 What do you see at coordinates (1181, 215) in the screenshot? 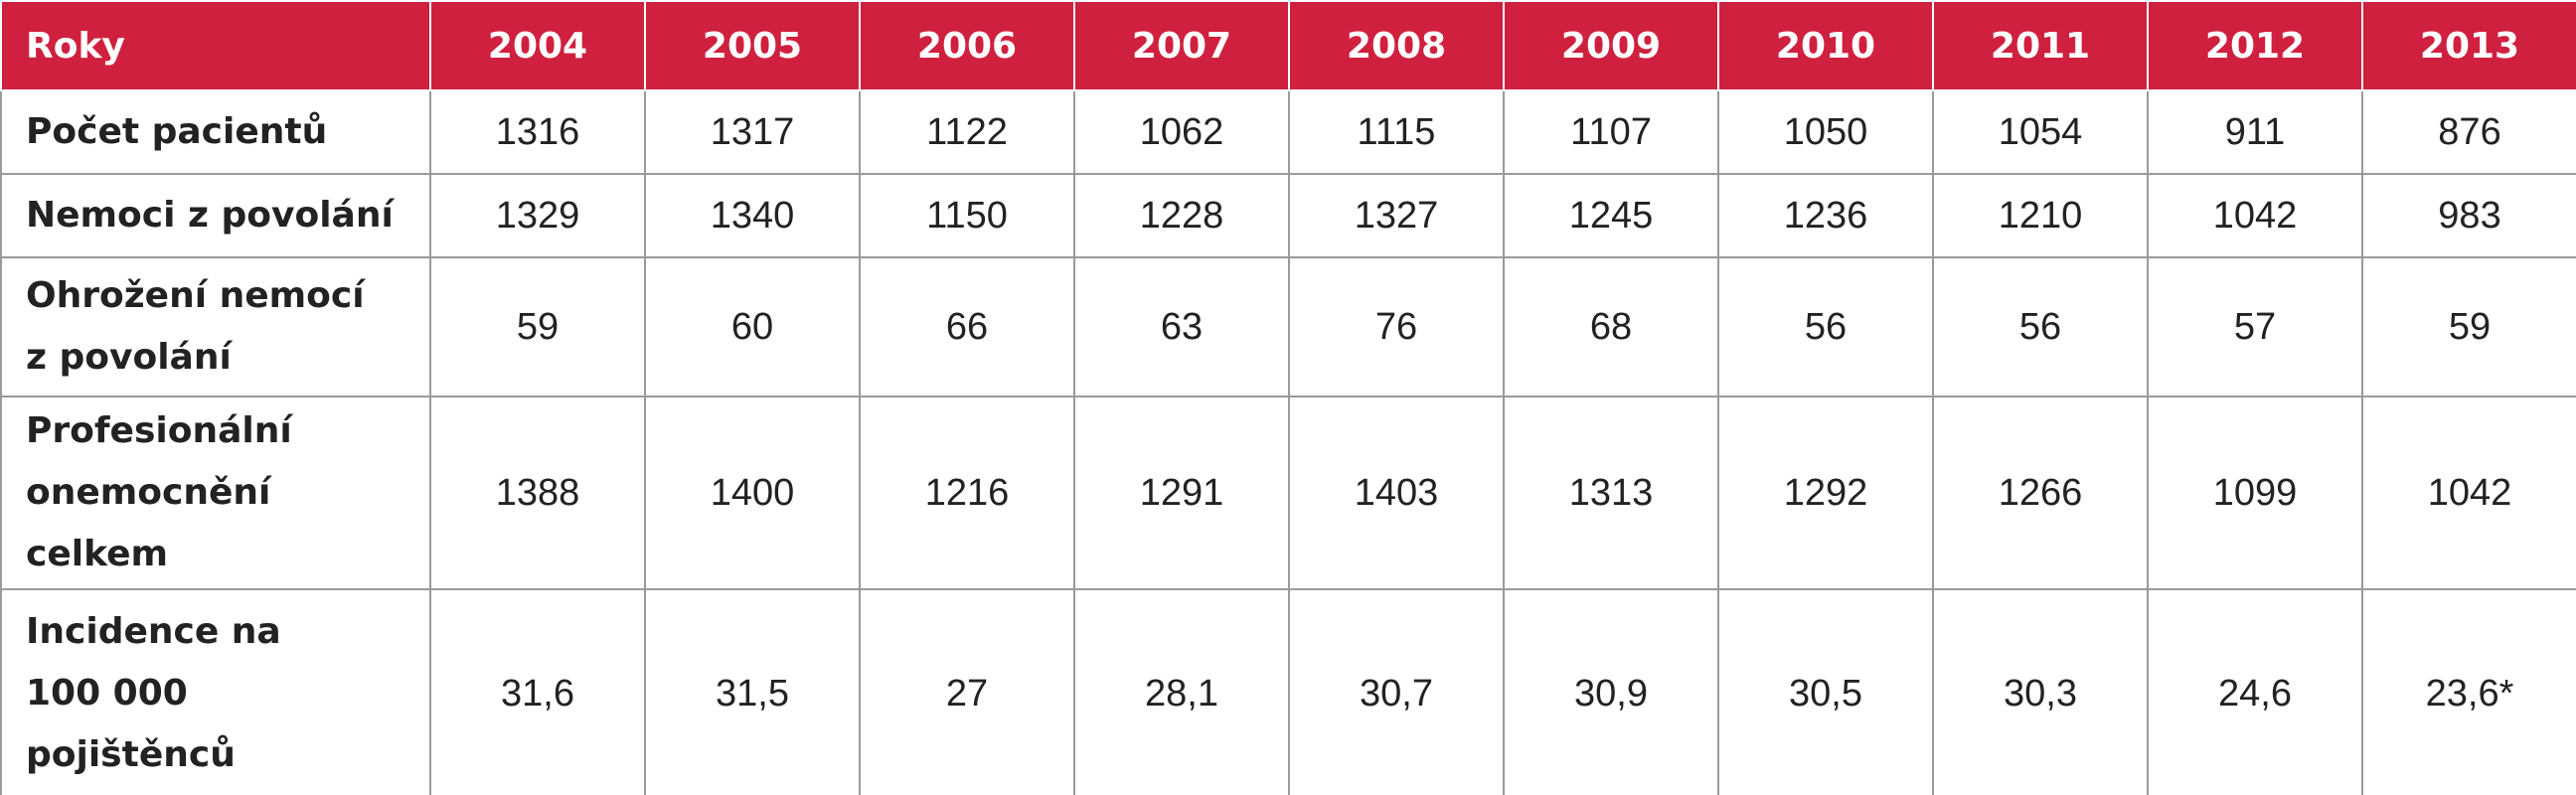
I see `value-cell: 1228` at bounding box center [1181, 215].